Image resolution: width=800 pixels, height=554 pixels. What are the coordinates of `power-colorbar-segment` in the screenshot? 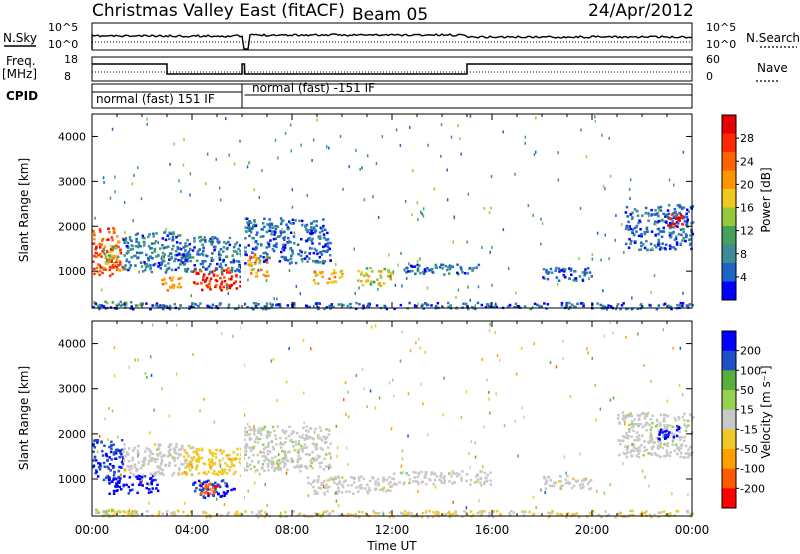 It's located at (729, 272).